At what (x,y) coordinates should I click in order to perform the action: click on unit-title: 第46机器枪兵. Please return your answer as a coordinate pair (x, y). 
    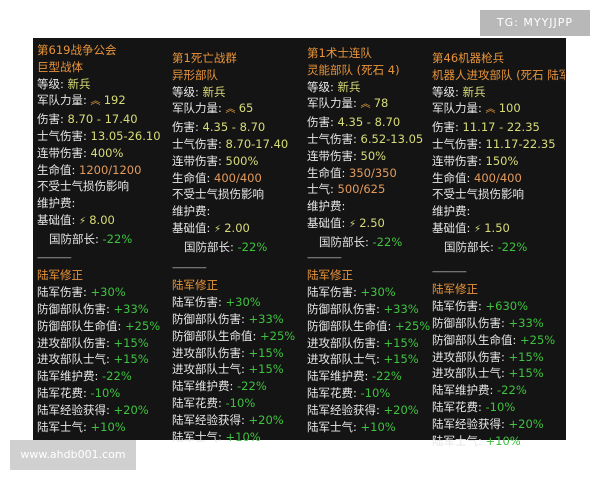
    Looking at the image, I should click on (468, 58).